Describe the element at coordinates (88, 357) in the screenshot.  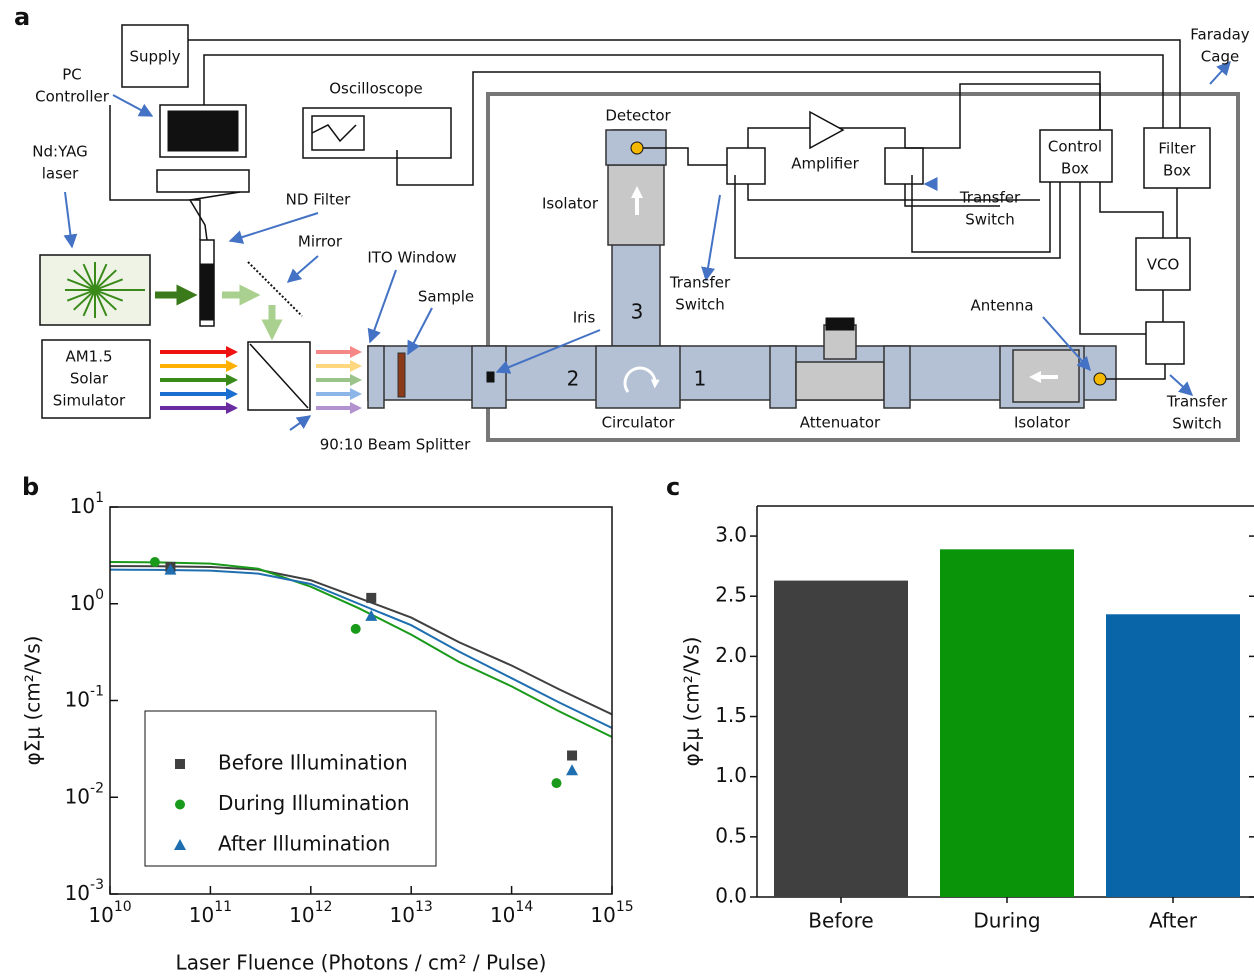
I see `diagram-label: AM1.5` at that location.